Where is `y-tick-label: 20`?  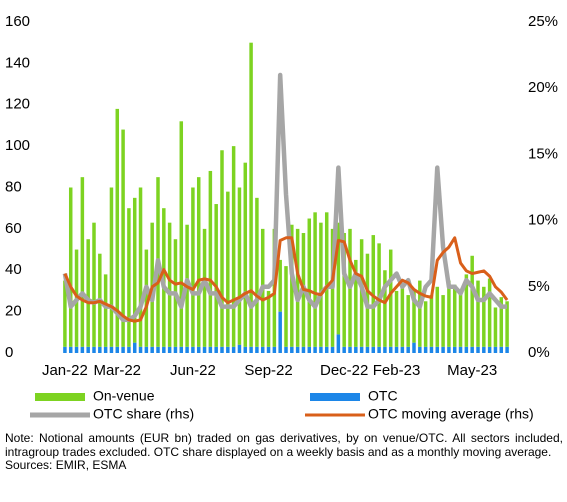
y-tick-label: 20 is located at coordinates (13, 311).